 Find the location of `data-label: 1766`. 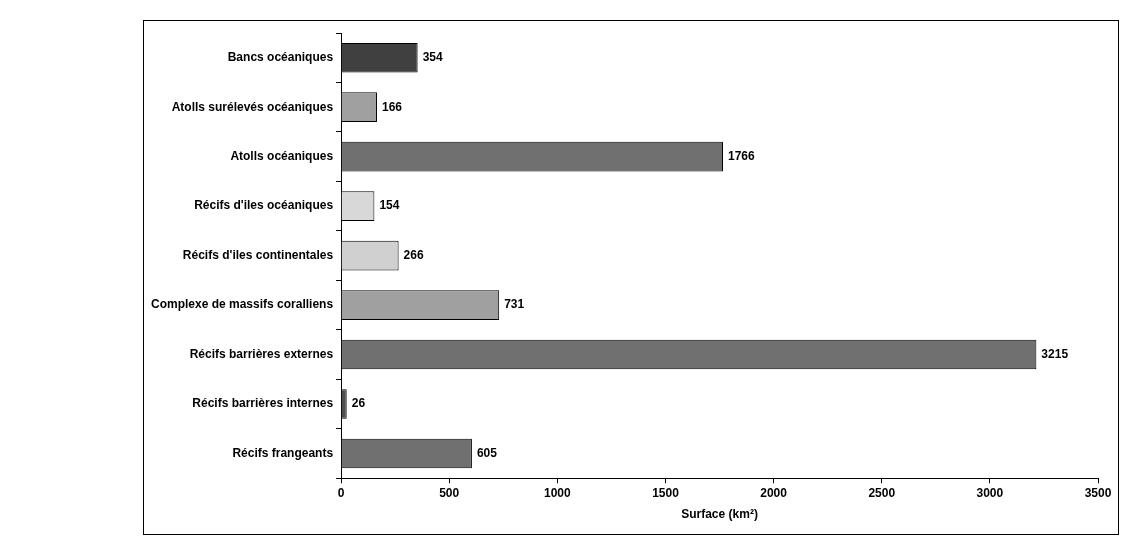

data-label: 1766 is located at coordinates (742, 155).